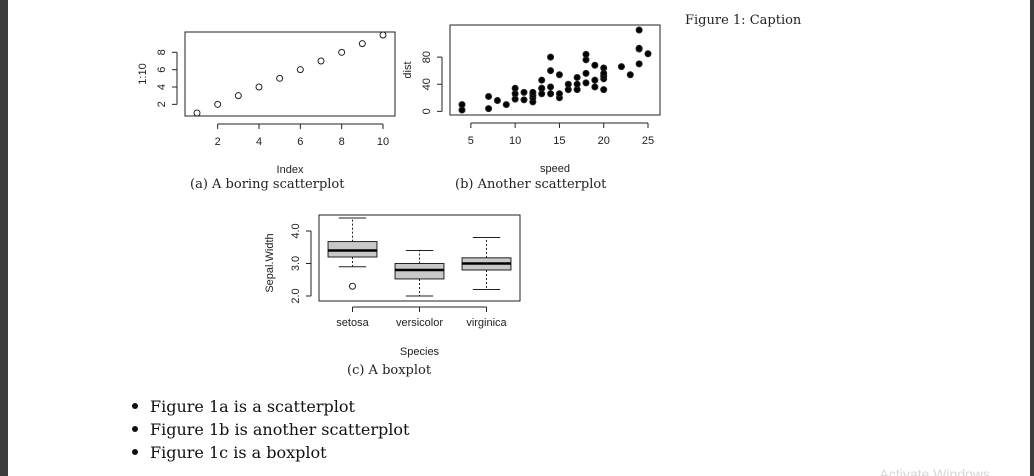  Describe the element at coordinates (408, 69) in the screenshot. I see `y-axis-title: dist` at that location.